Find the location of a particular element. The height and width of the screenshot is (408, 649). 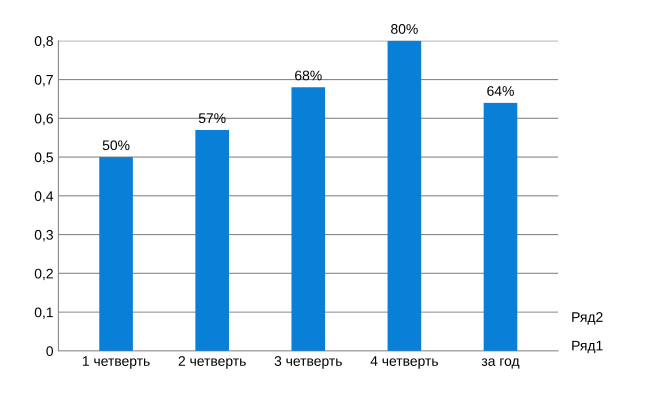

text: Ряд1 is located at coordinates (587, 347).